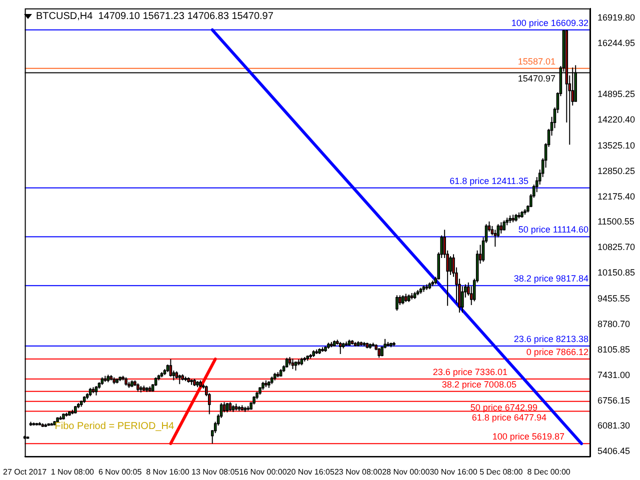 Image resolution: width=640 pixels, height=480 pixels. I want to click on y-tick-label: 12850.25, so click(616, 171).